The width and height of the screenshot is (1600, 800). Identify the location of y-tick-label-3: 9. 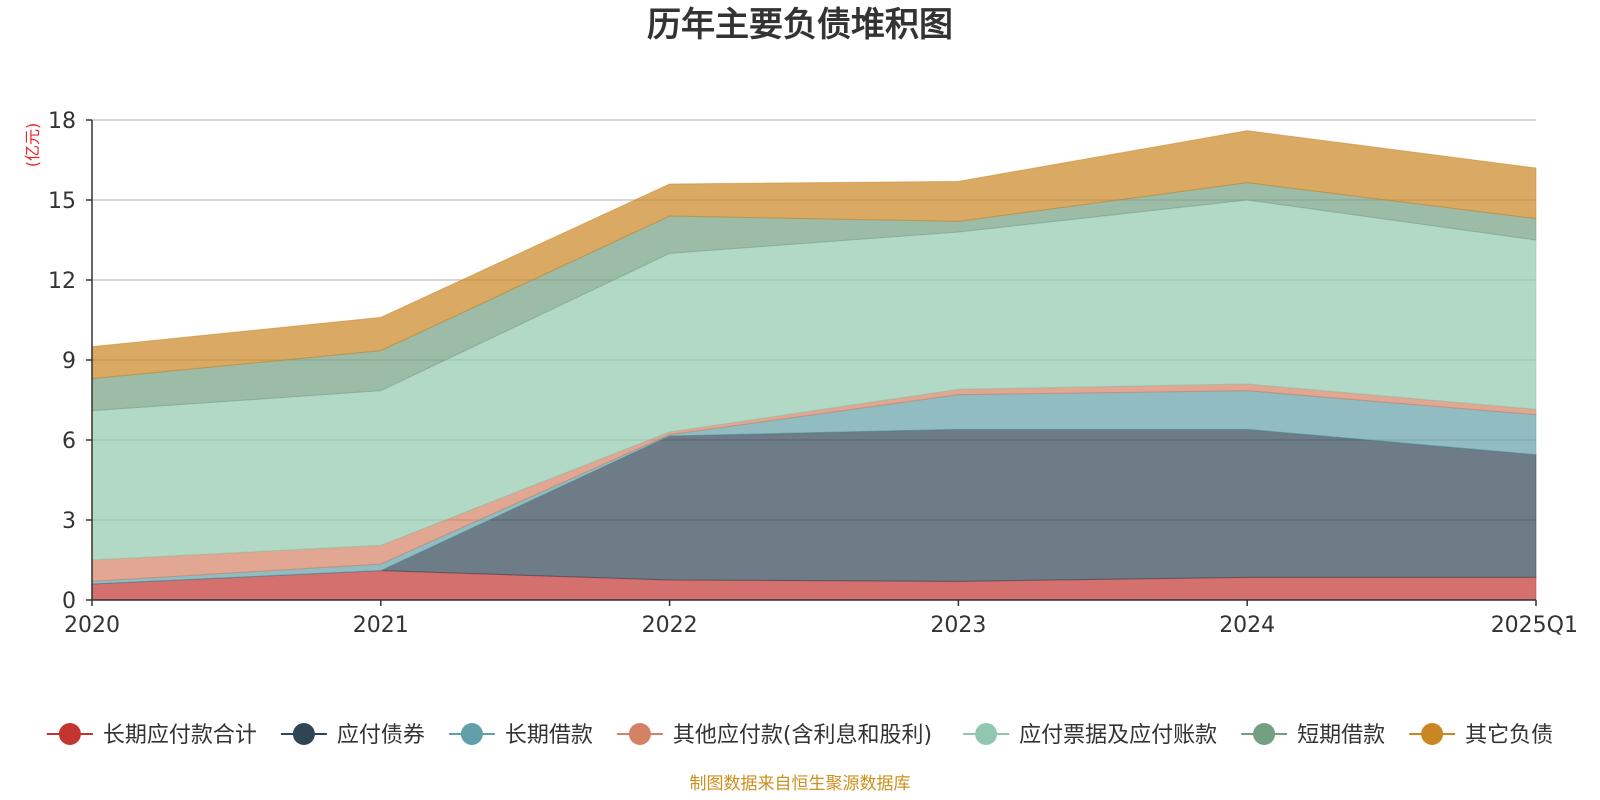
(69, 361).